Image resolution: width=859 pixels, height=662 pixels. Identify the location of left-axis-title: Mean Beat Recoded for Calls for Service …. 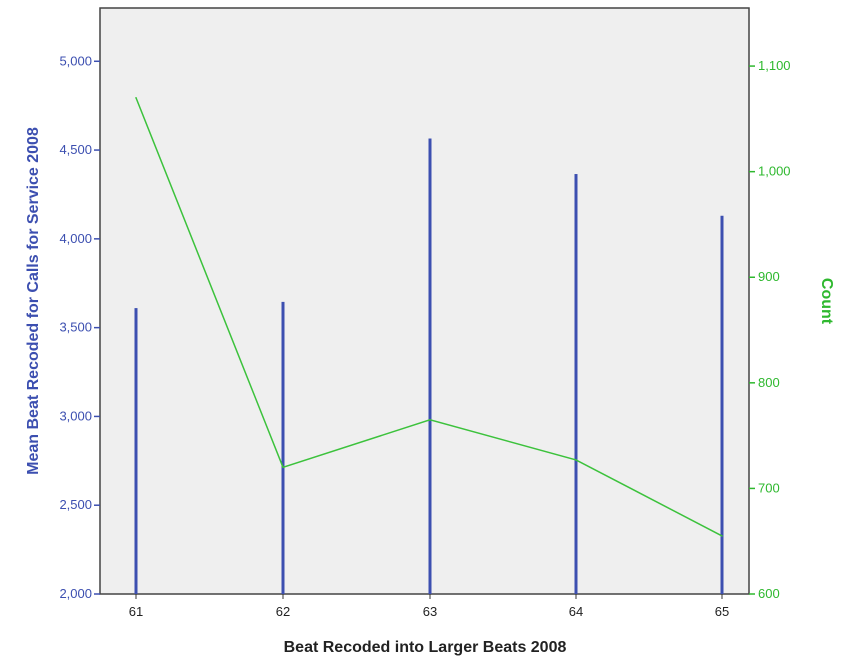
(33, 301).